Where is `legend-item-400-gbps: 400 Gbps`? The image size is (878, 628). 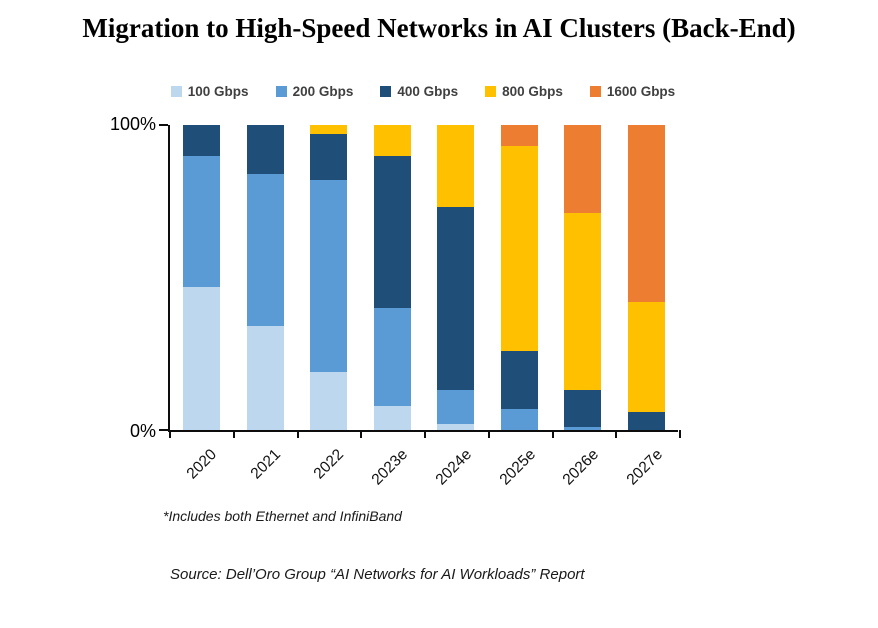 legend-item-400-gbps: 400 Gbps is located at coordinates (419, 91).